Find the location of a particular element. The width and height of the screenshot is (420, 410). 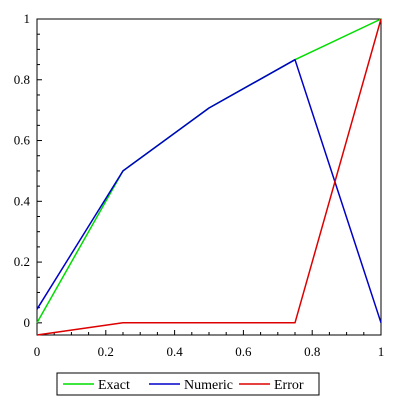

legend-label-numeric: Numeric is located at coordinates (208, 385).